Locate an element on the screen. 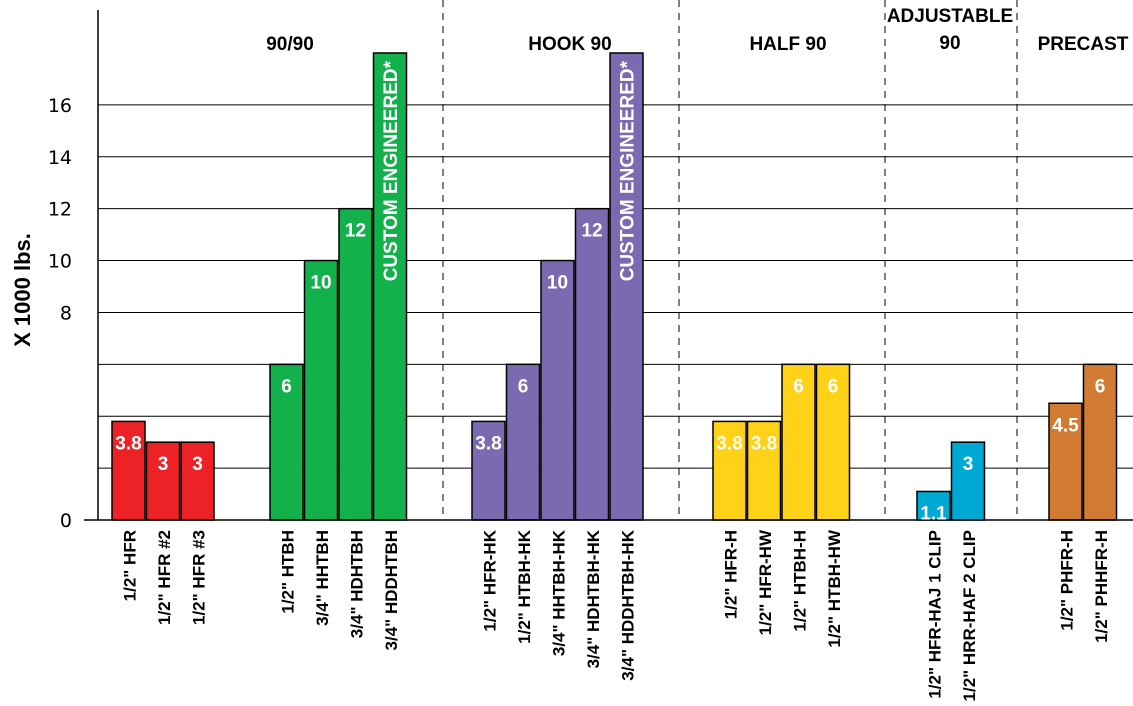 Image resolution: width=1133 pixels, height=706 pixels. y-tick-label: 14 is located at coordinates (60, 158).